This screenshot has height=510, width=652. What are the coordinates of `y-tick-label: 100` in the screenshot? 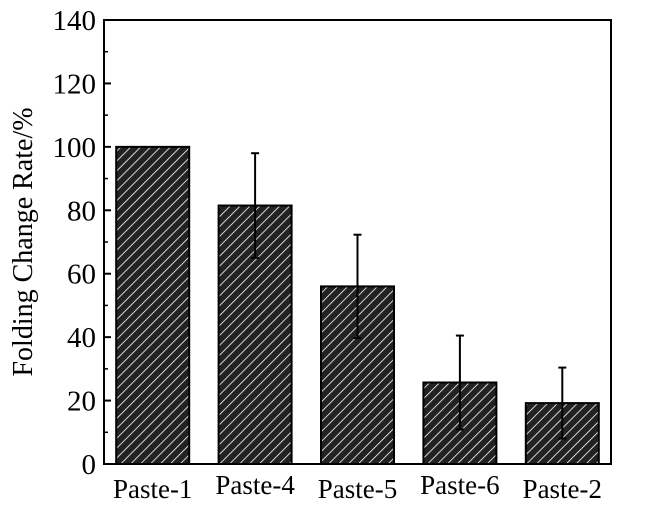 It's located at (75, 148).